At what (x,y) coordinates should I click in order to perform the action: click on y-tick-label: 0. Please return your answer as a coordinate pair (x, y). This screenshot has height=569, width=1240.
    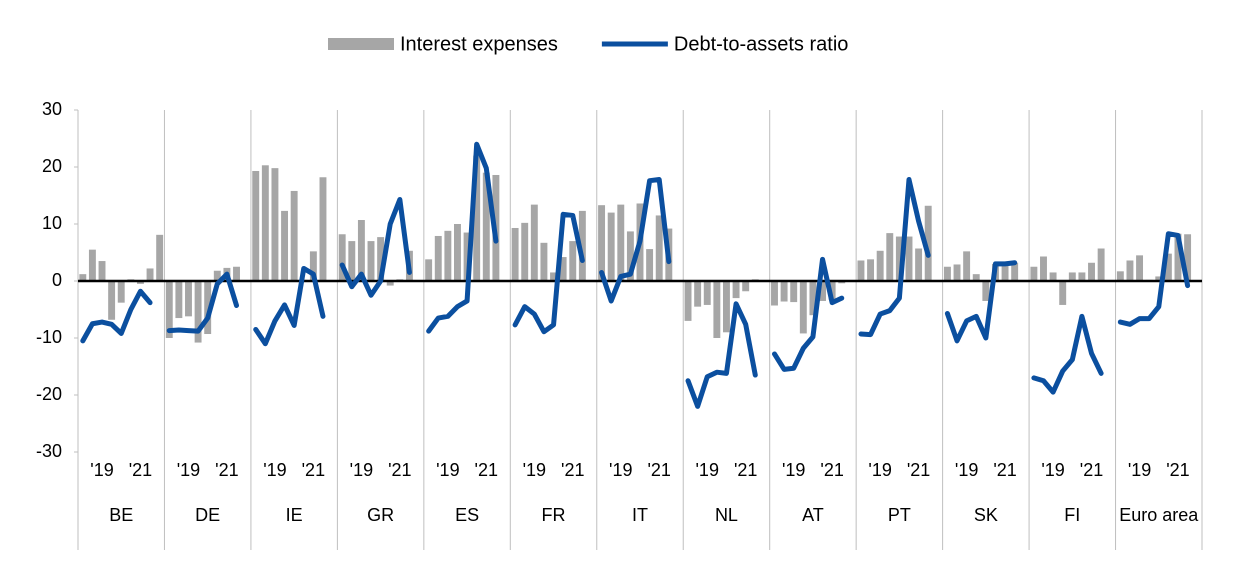
    Looking at the image, I should click on (57, 280).